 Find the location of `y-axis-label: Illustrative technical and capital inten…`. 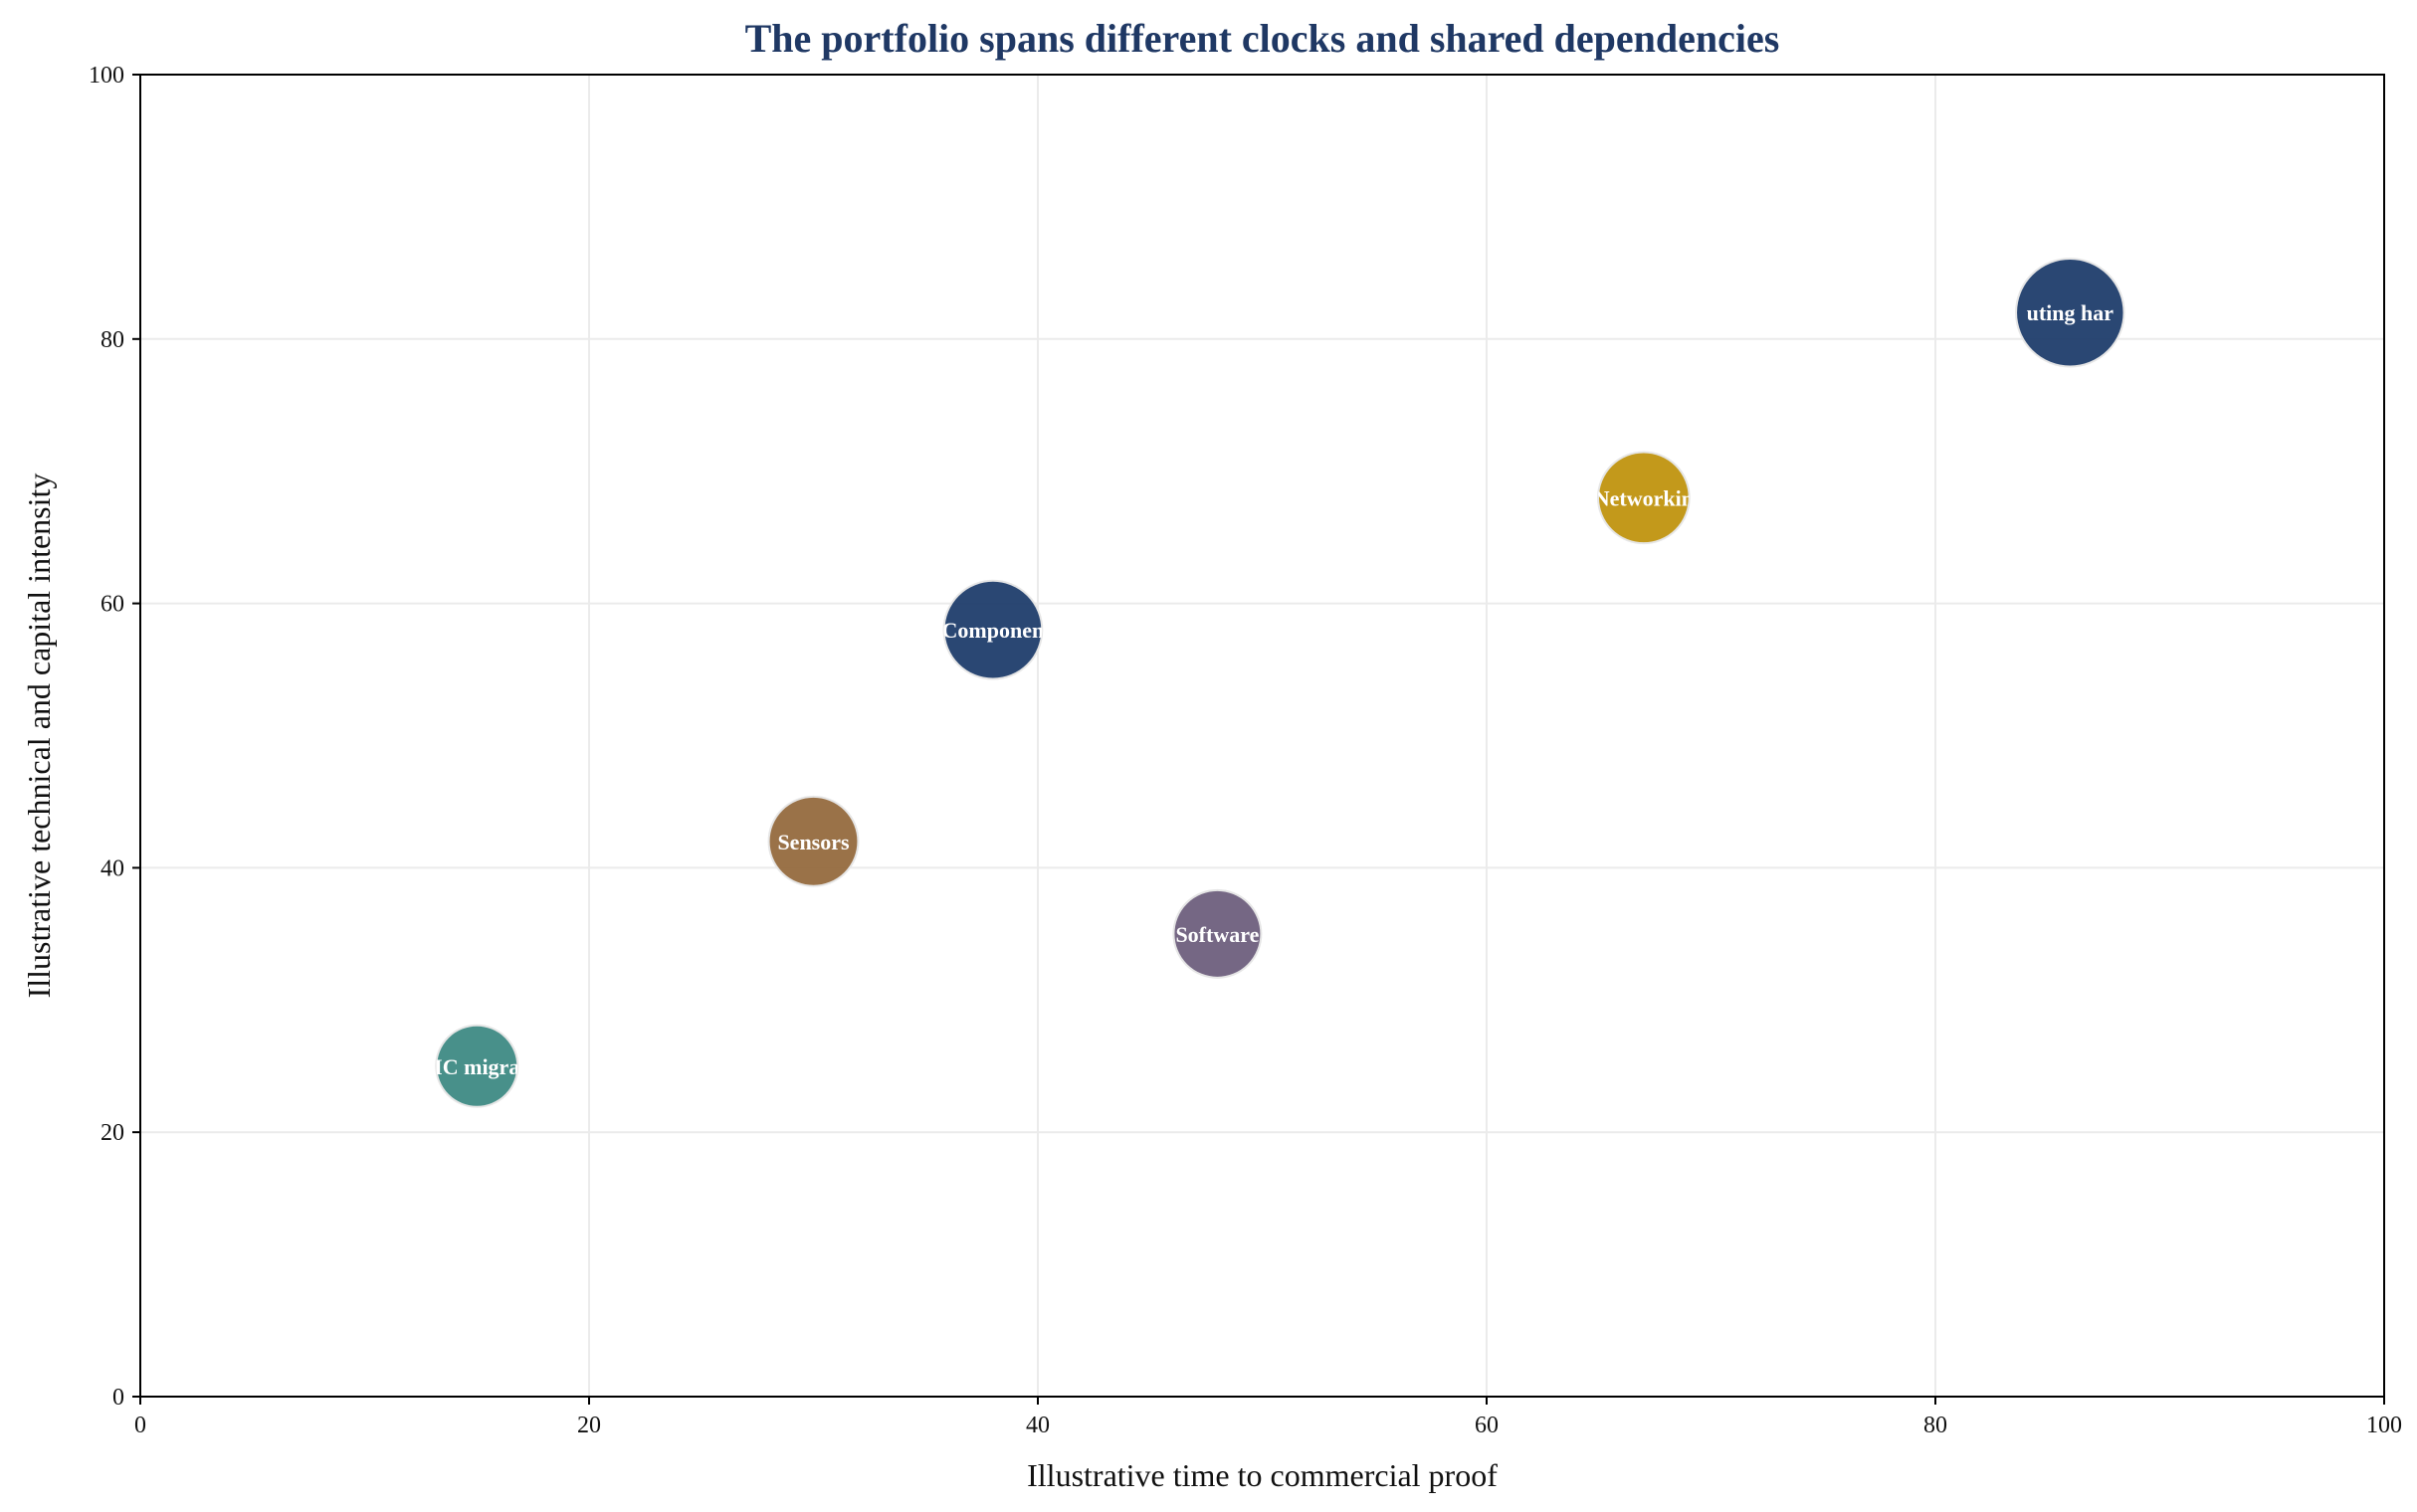

y-axis-label: Illustrative technical and capital inten… is located at coordinates (39, 736).